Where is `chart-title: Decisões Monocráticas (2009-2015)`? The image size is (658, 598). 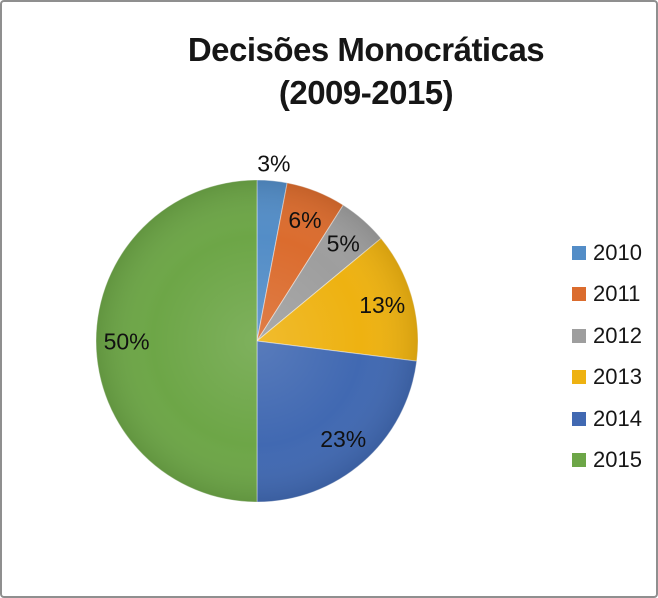
chart-title: Decisões Monocráticas (2009-2015) is located at coordinates (366, 71).